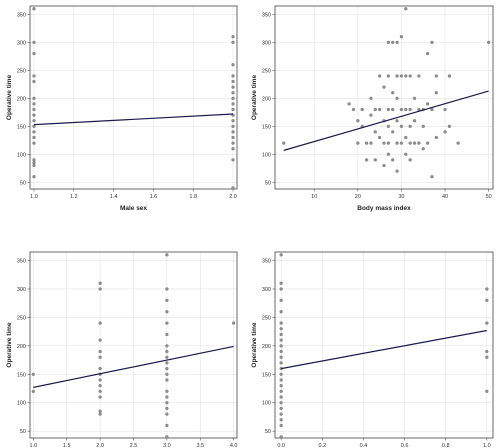  Describe the element at coordinates (133, 208) in the screenshot. I see `x-axis-label: Male sex` at that location.